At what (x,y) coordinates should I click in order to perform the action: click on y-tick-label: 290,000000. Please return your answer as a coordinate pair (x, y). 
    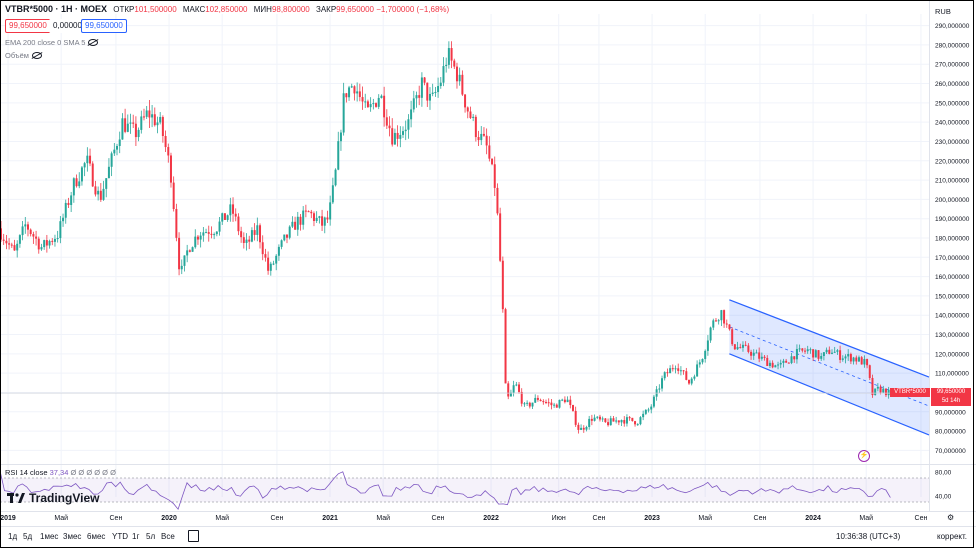
    Looking at the image, I should click on (952, 26).